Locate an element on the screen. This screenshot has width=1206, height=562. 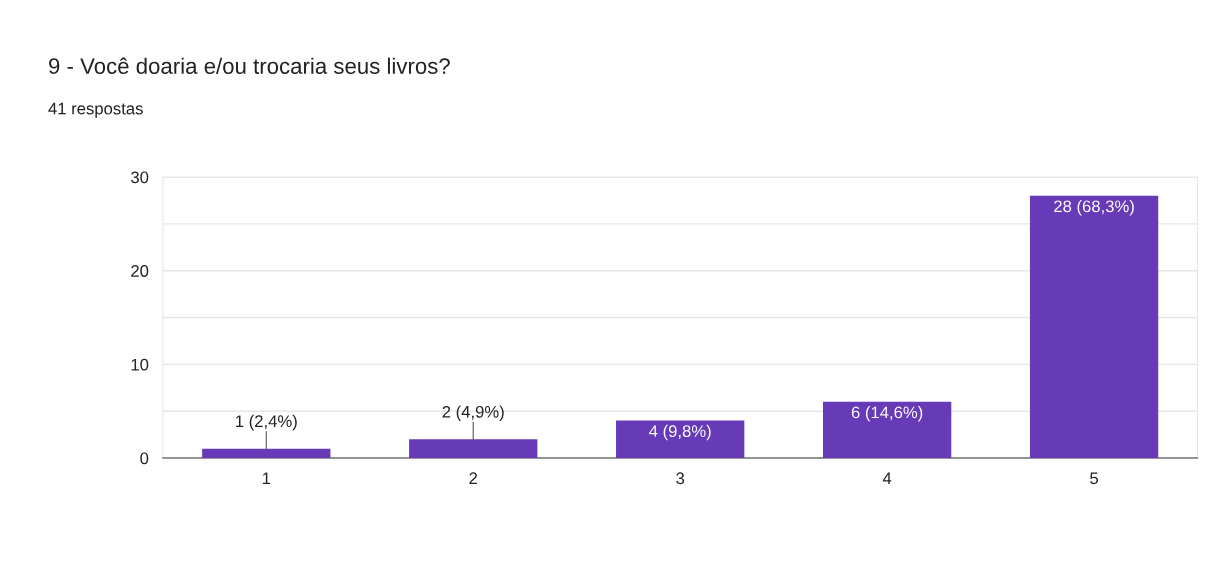
x-tick-label: 1 is located at coordinates (266, 478).